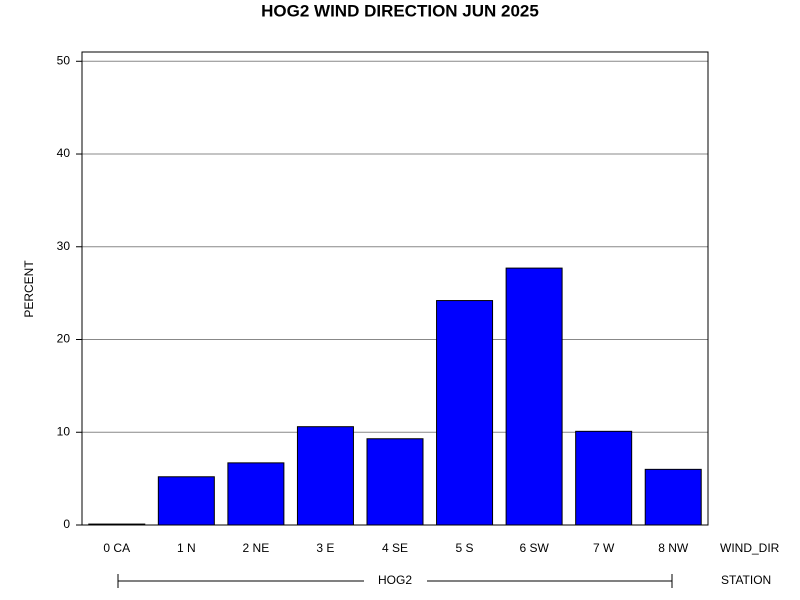 The height and width of the screenshot is (600, 800). Describe the element at coordinates (64, 431) in the screenshot. I see `y-tick-label: 10` at that location.